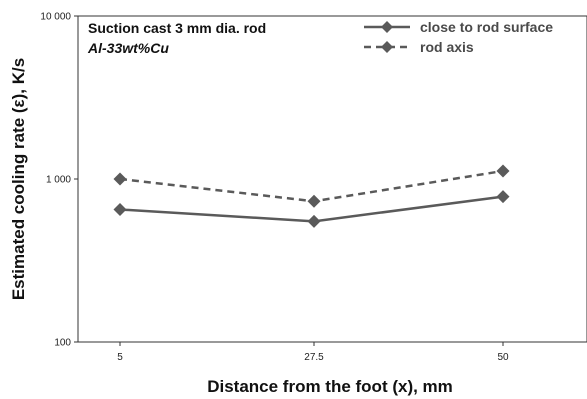 This screenshot has width=587, height=399. What do you see at coordinates (62, 343) in the screenshot?
I see `y-tick-label: 100` at bounding box center [62, 343].